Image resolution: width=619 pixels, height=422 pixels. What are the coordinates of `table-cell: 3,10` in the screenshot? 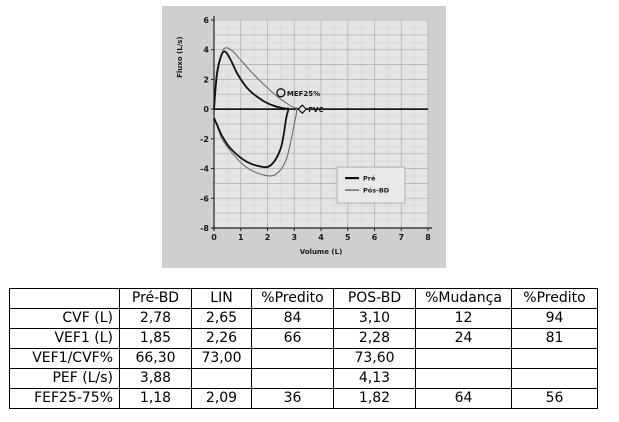 It's located at (374, 318).